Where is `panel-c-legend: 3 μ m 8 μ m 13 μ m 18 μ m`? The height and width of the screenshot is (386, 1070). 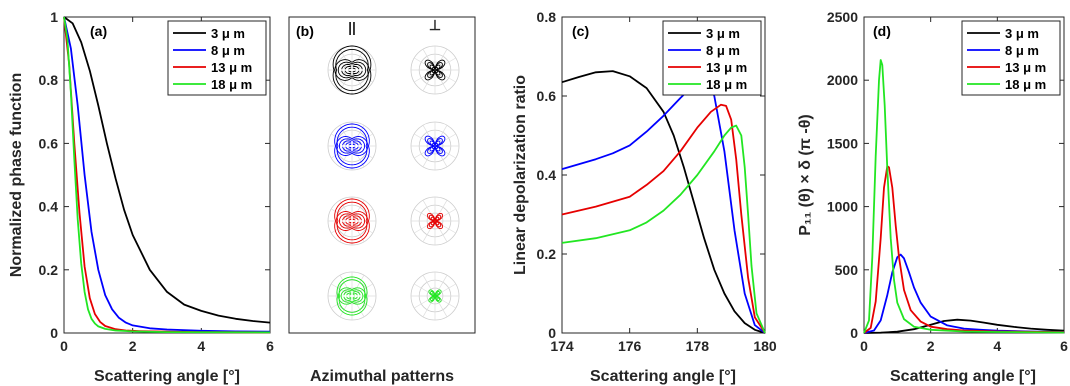
panel-c-legend: 3 μ m 8 μ m 13 μ m 18 μ m is located at coordinates (712, 58).